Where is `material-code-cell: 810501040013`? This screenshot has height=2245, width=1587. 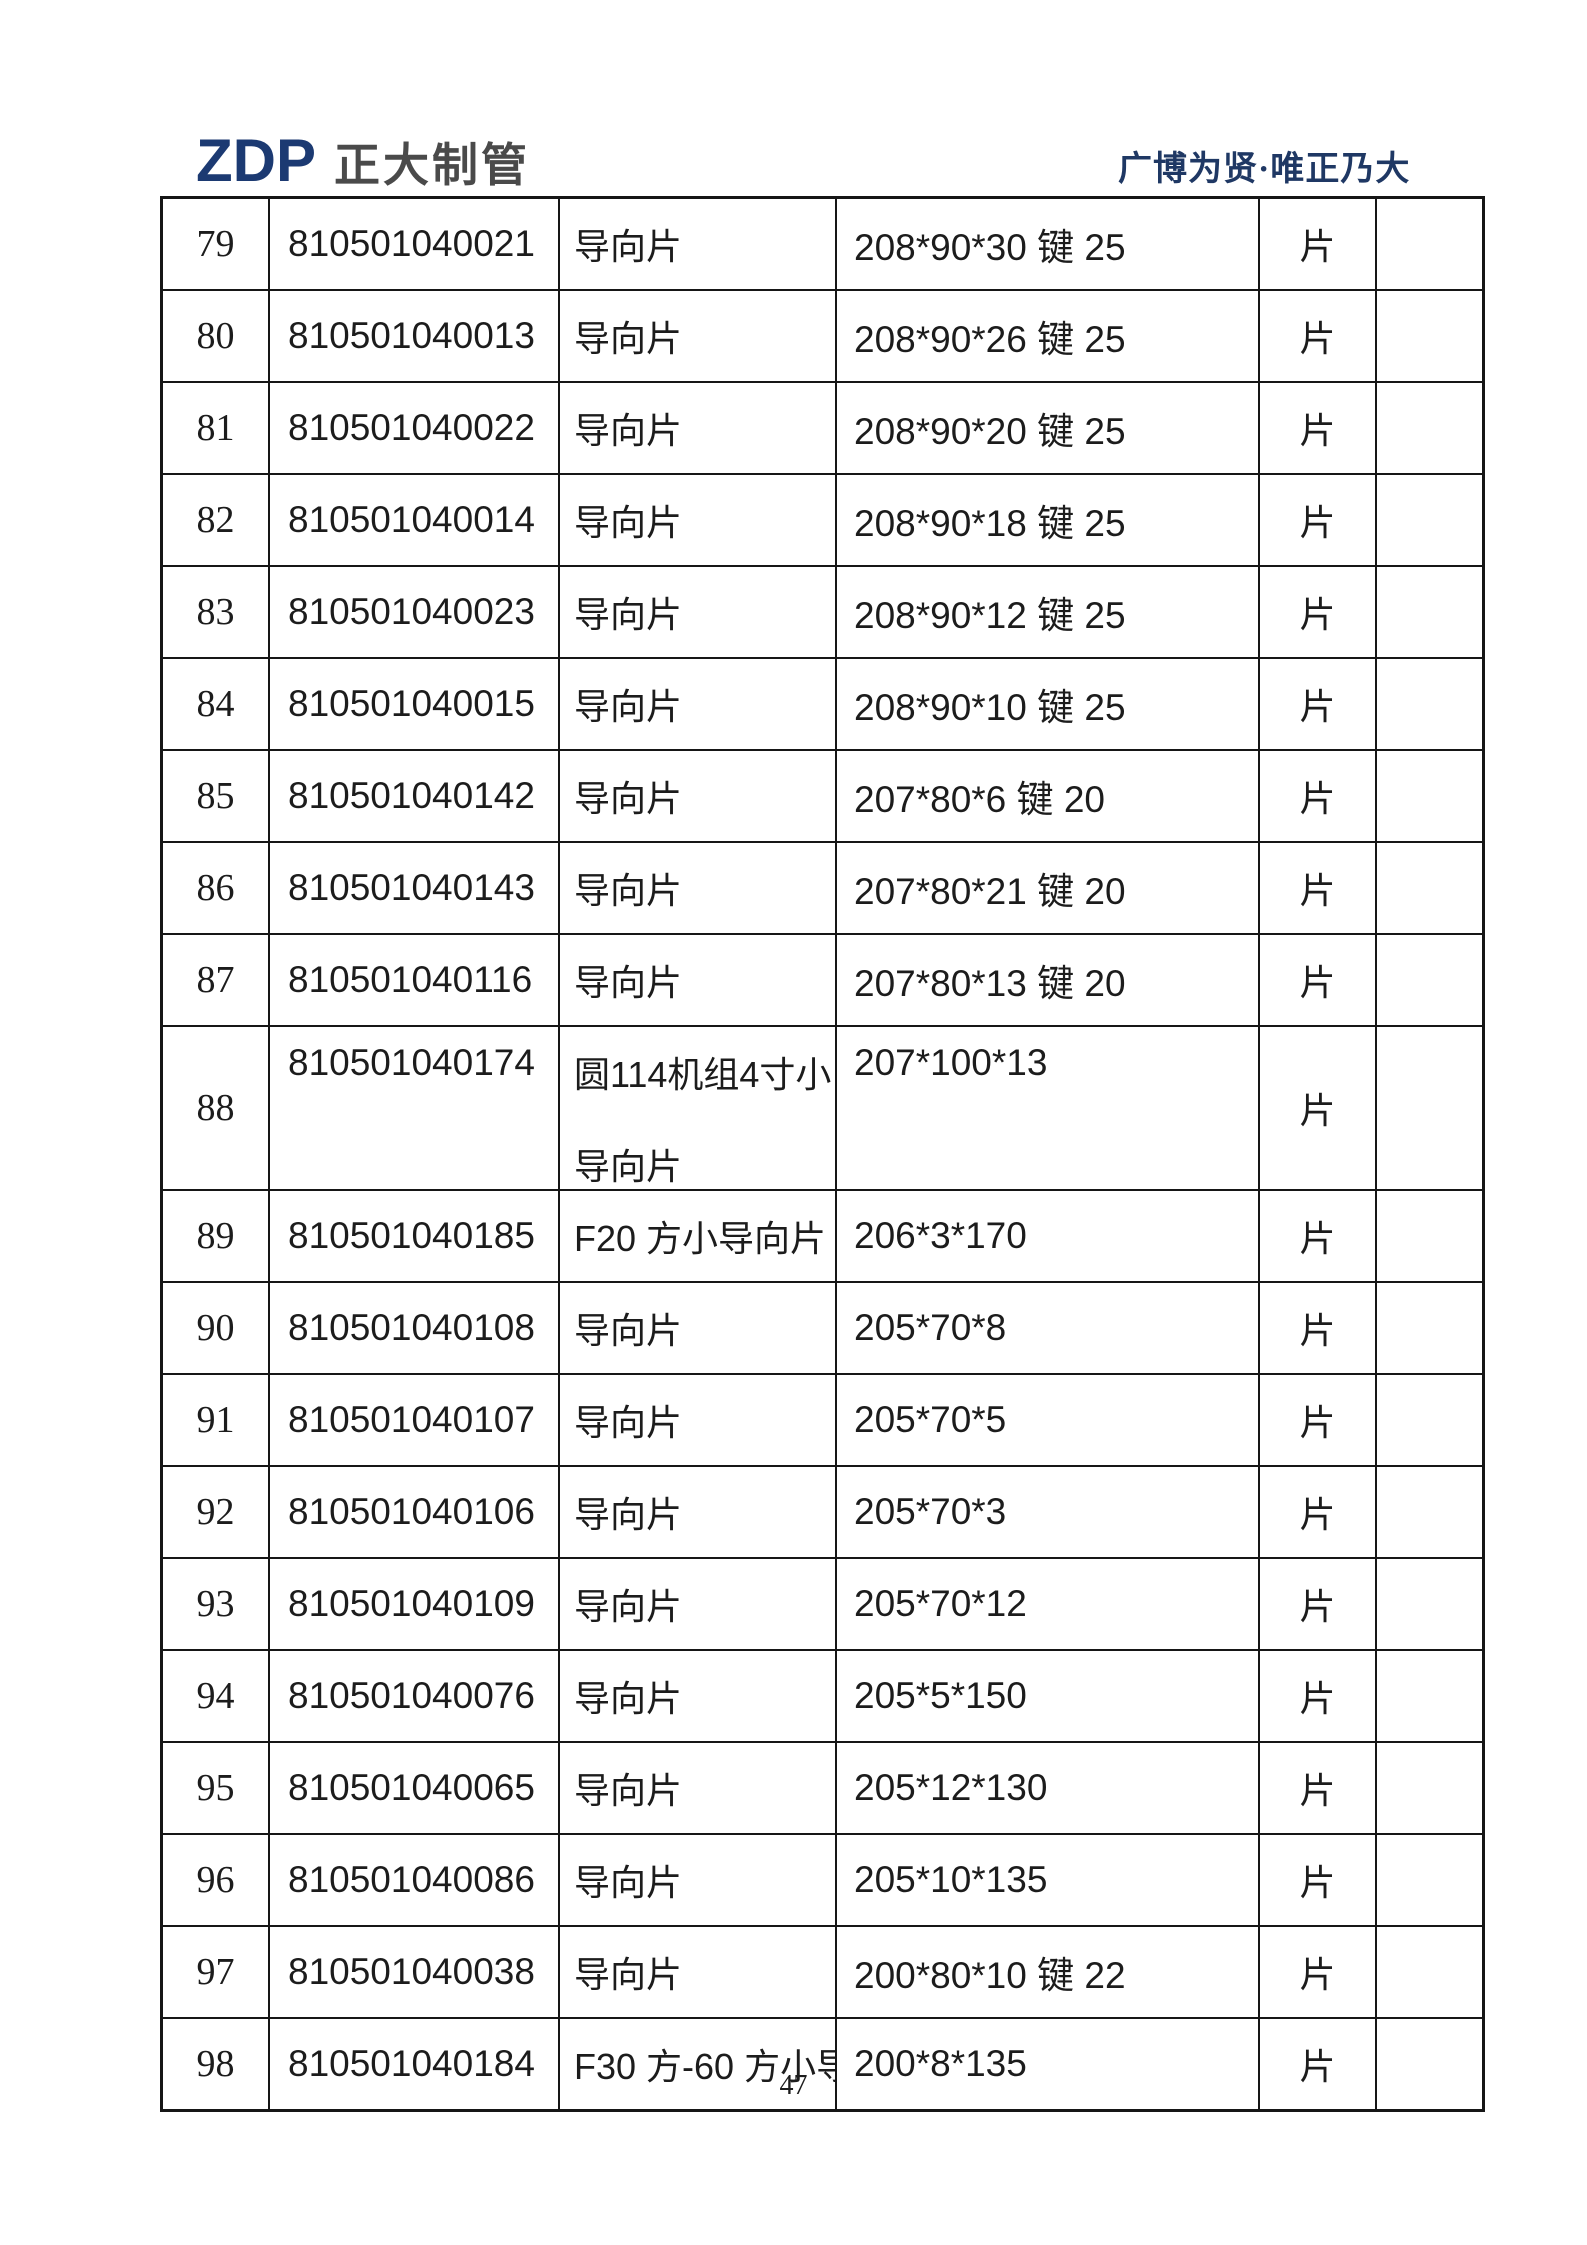
material-code-cell: 810501040013 is located at coordinates (413, 336).